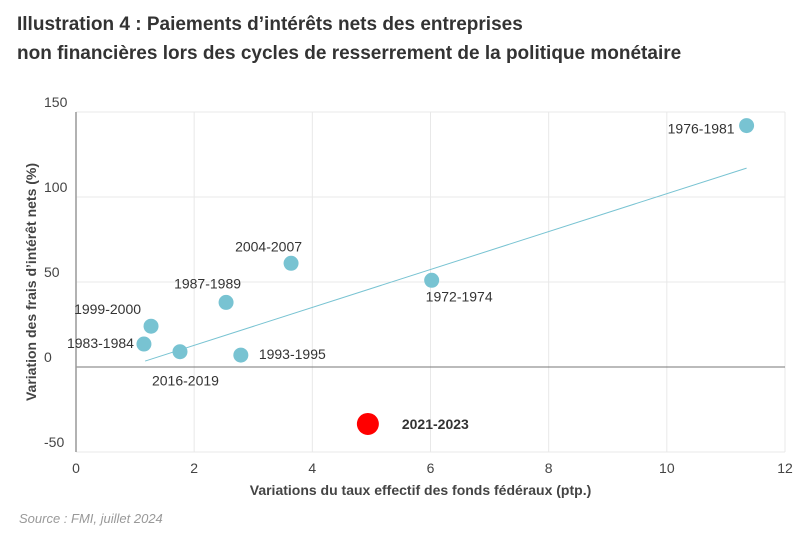 The image size is (808, 538). I want to click on y-tick-label: 100, so click(56, 187).